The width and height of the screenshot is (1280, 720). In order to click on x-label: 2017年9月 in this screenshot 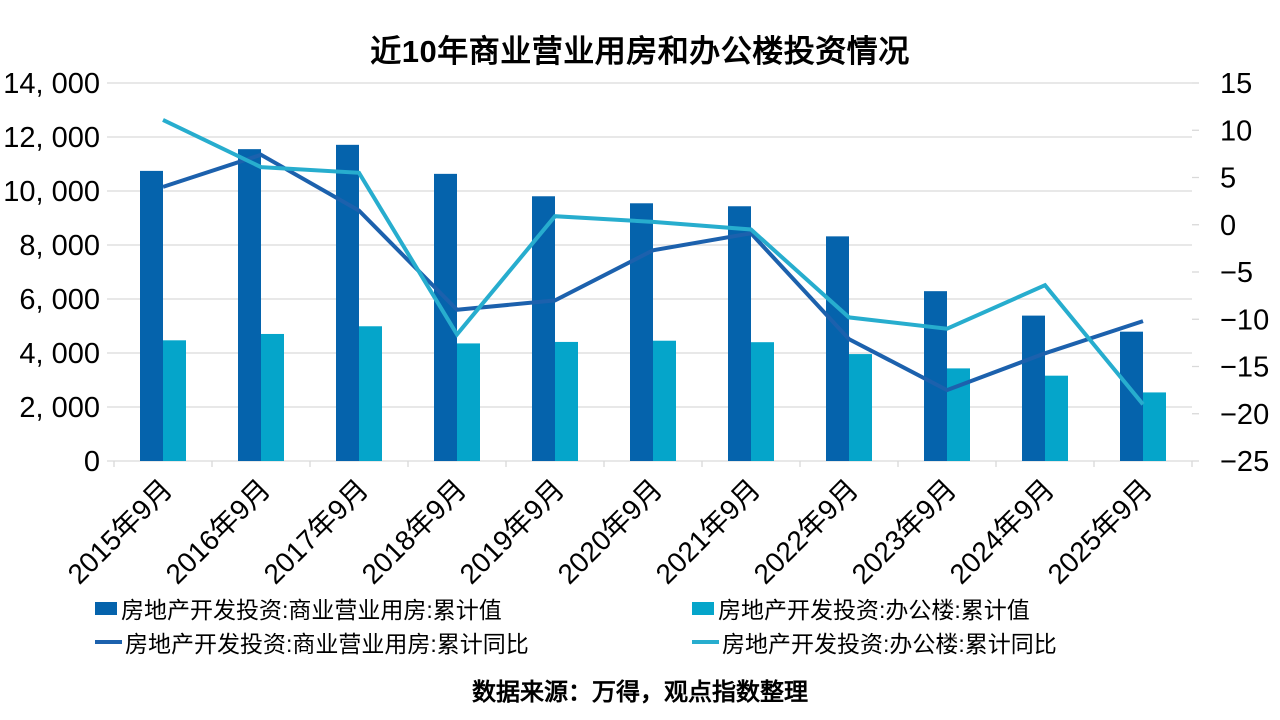, I will do `click(316, 531)`.